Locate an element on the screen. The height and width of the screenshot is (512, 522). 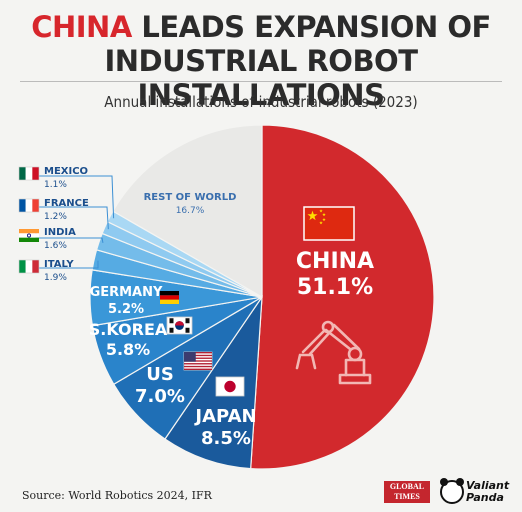
label-france: FRANCE is located at coordinates (66, 203).